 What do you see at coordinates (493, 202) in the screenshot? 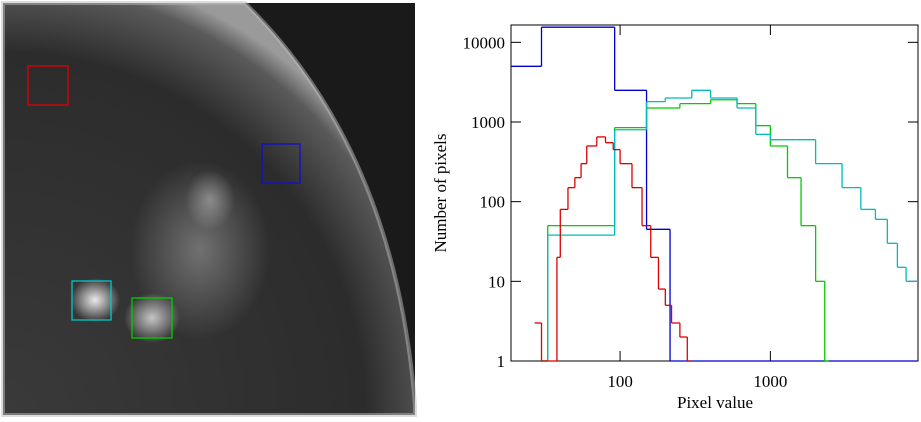
I see `y-tick-label: 100` at bounding box center [493, 202].